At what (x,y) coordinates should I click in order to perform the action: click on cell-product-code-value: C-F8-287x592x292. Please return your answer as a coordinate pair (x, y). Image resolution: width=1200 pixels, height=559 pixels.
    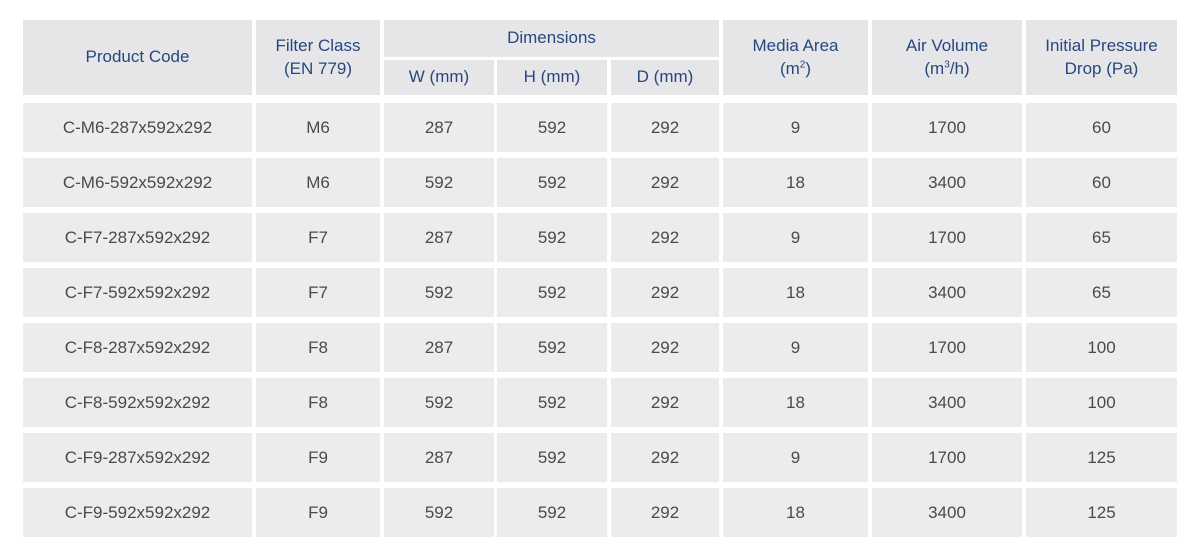
    Looking at the image, I should click on (137, 347).